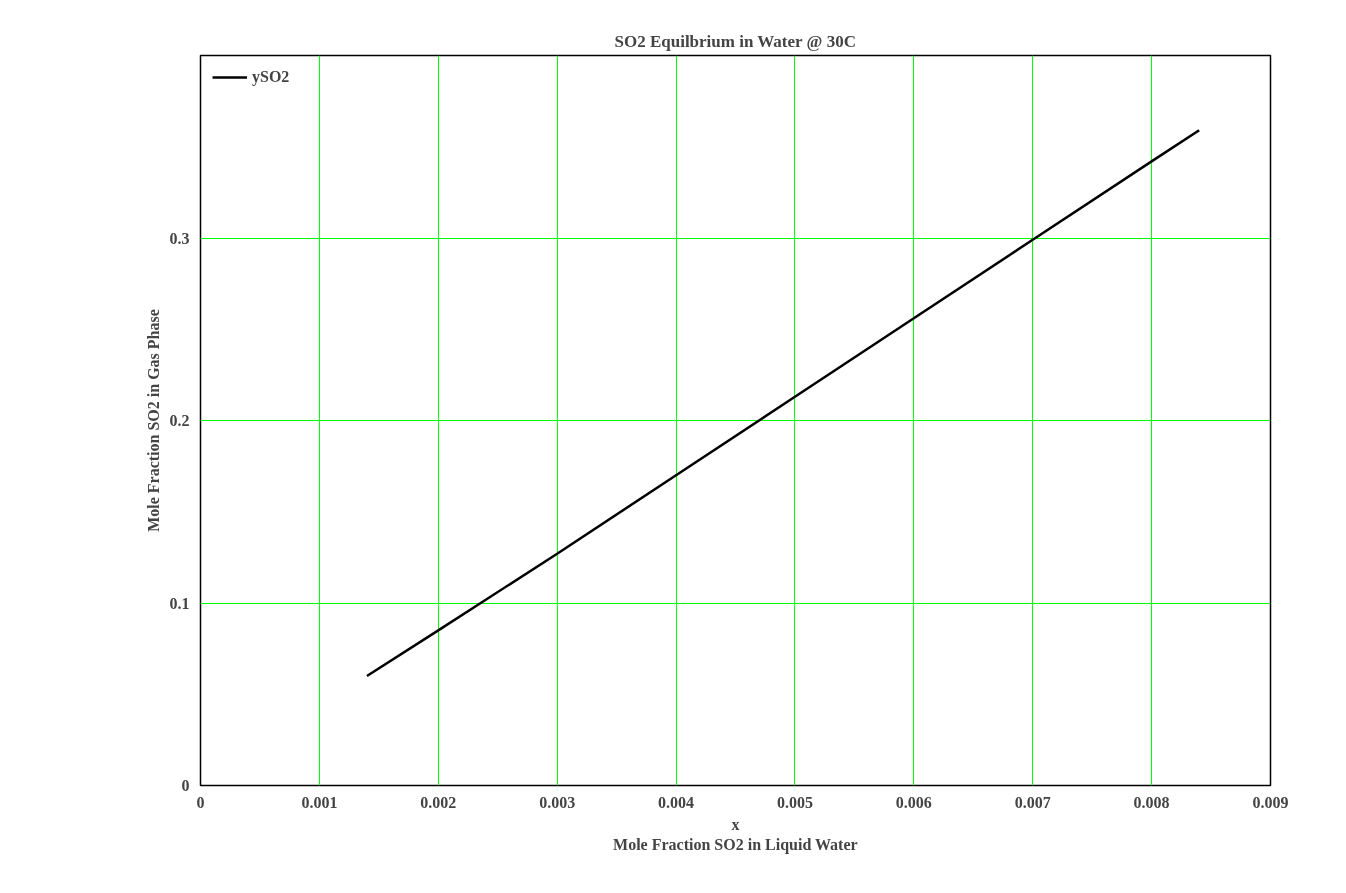 This screenshot has height=893, width=1346. I want to click on x-tick-label: 0.002, so click(438, 802).